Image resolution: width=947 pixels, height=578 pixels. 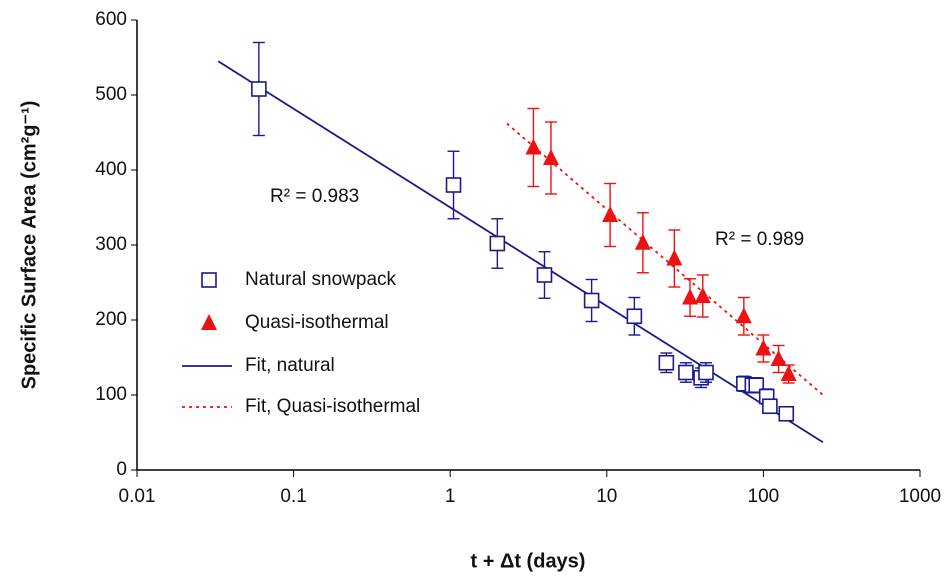 What do you see at coordinates (314, 196) in the screenshot?
I see `annotation: R² = 0.983` at bounding box center [314, 196].